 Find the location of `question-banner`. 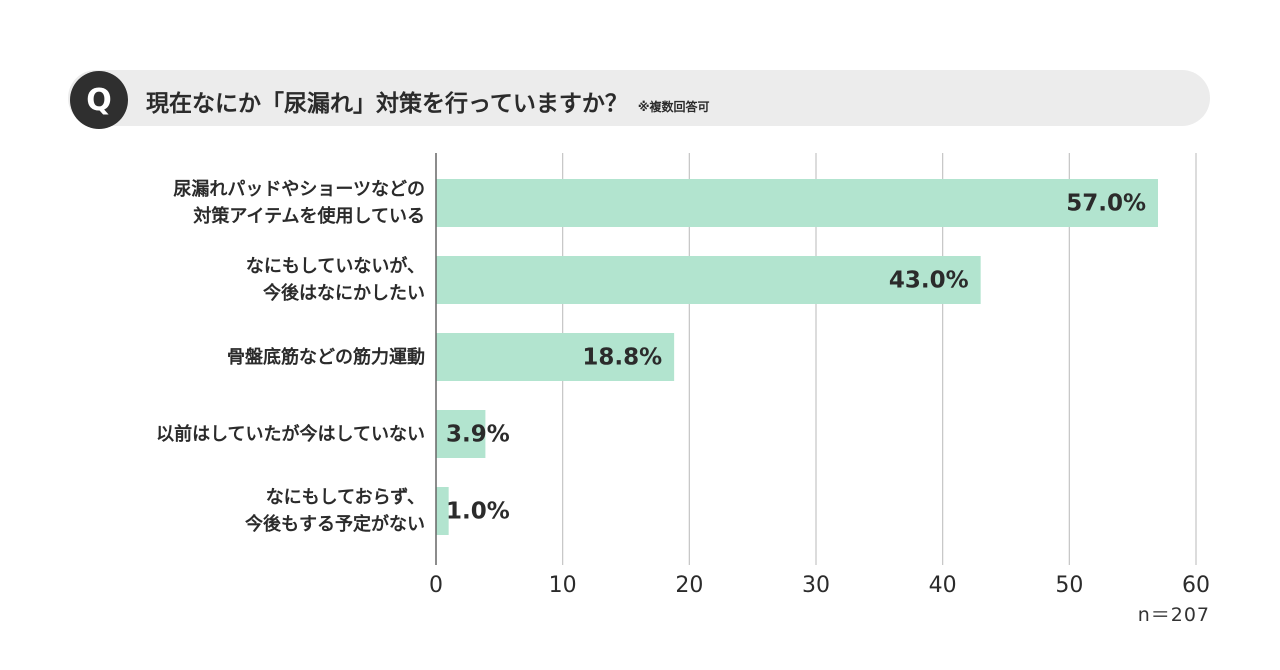

question-banner is located at coordinates (639, 98).